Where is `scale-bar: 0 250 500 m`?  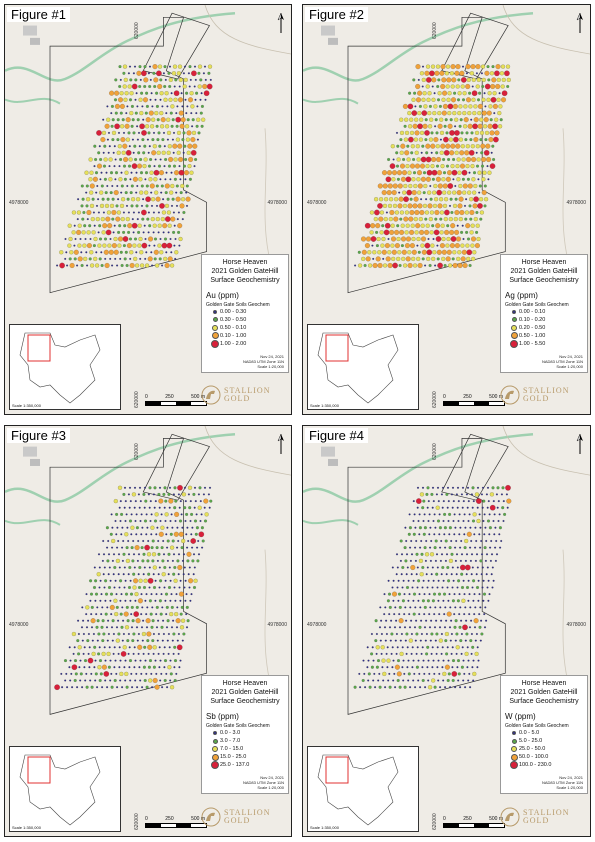
scale-bar: 0 250 500 m is located at coordinates (176, 822).